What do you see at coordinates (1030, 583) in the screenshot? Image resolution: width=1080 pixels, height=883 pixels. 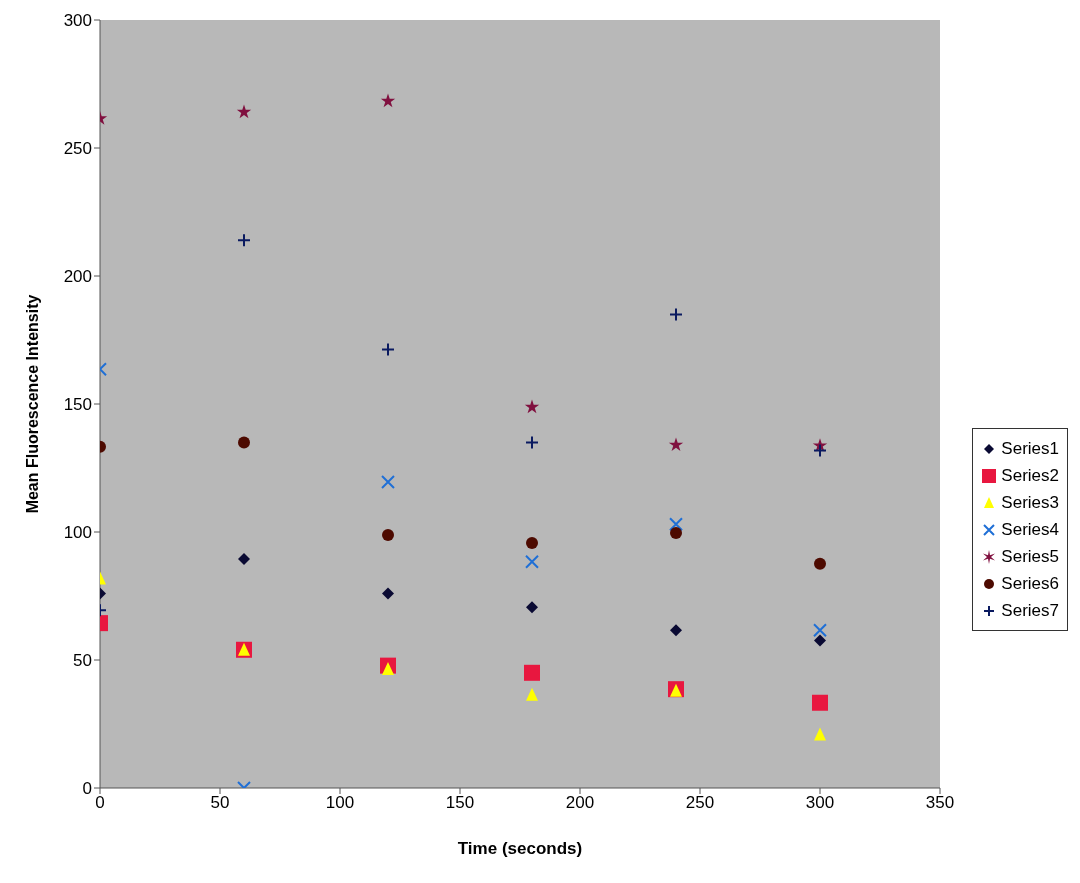 I see `legend-label: Series6` at bounding box center [1030, 583].